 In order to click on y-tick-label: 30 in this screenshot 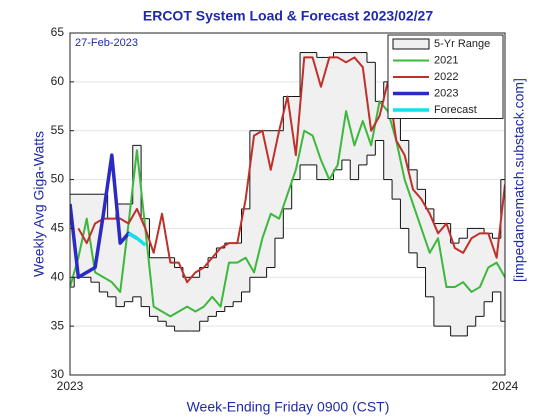, I will do `click(58, 374)`.